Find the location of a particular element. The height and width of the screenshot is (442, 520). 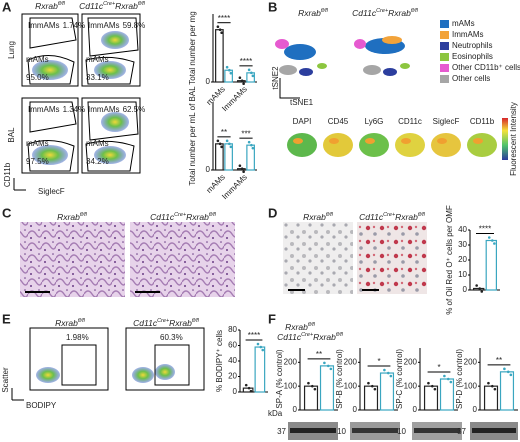

gate-pct: 95.0% is located at coordinates (37, 77).